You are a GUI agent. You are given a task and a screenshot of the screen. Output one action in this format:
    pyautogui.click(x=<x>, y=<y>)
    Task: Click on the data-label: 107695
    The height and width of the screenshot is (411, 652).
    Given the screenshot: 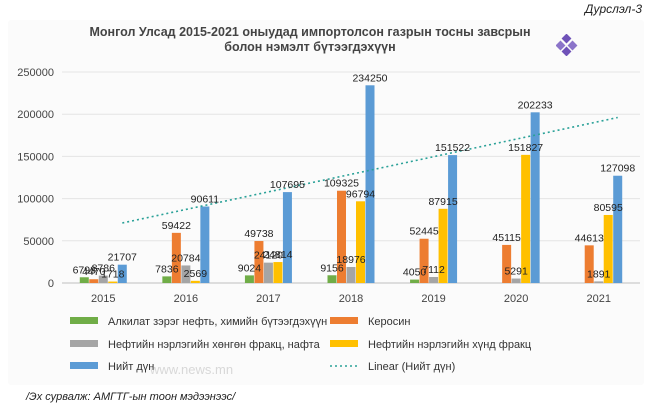 What is the action you would take?
    pyautogui.click(x=287, y=185)
    